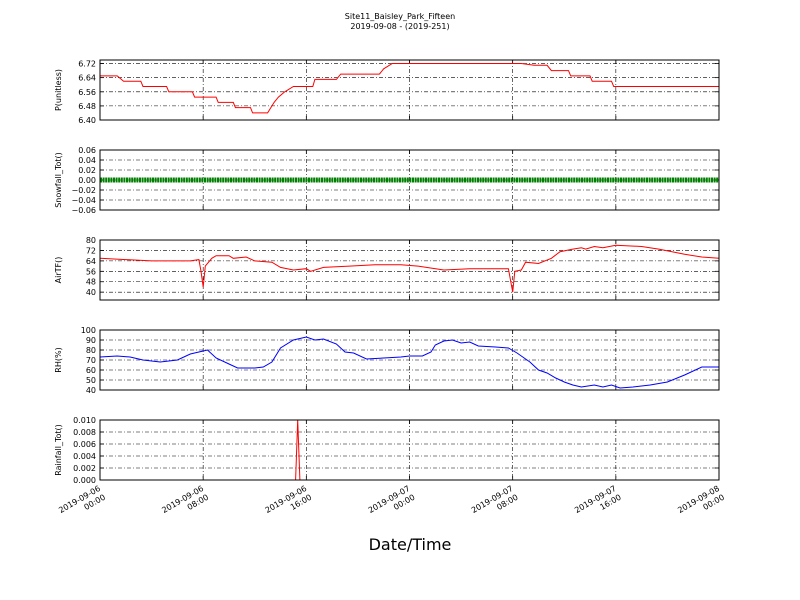  I want to click on y-axis-label: AirTF(), so click(58, 270).